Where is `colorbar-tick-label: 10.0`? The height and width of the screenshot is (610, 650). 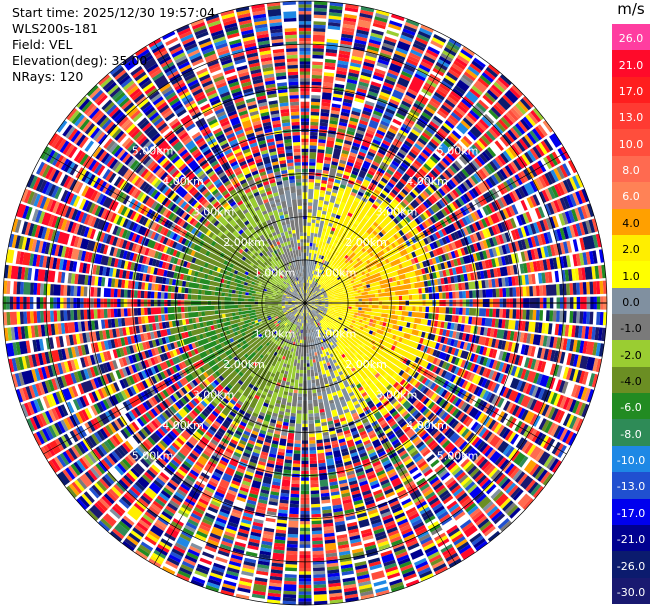
colorbar-tick-label: 10.0 is located at coordinates (631, 144).